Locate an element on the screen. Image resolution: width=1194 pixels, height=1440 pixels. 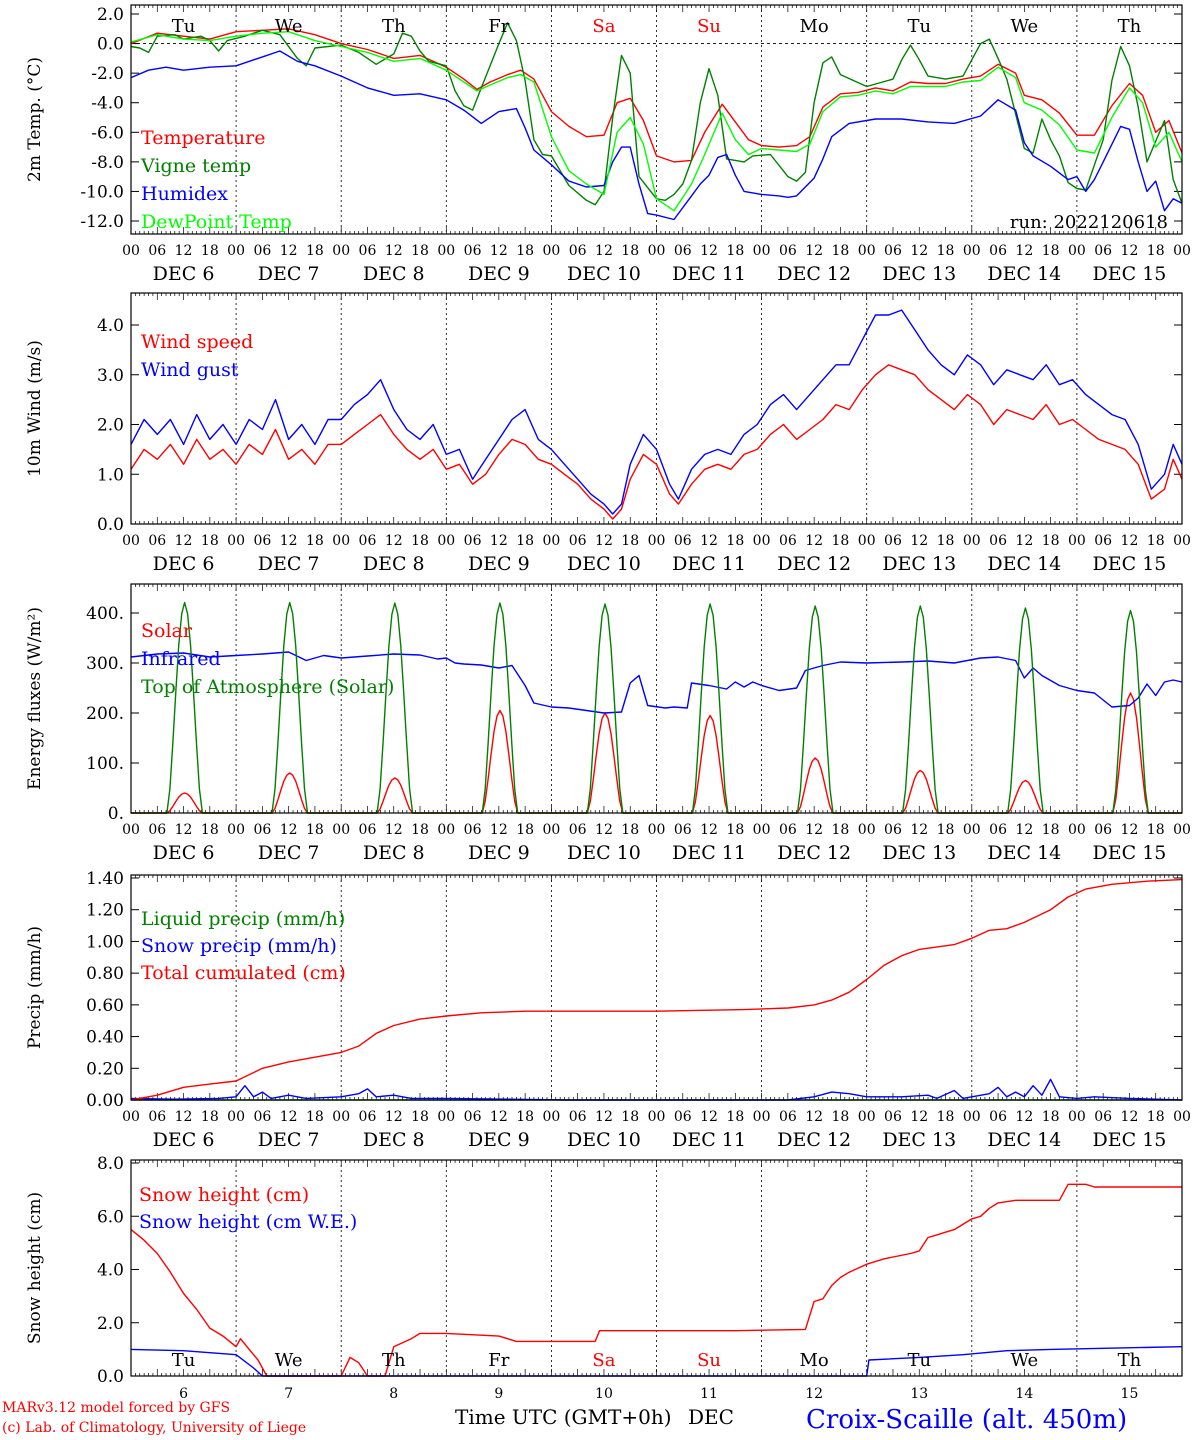
day-number-label: 14 is located at coordinates (1024, 1394).